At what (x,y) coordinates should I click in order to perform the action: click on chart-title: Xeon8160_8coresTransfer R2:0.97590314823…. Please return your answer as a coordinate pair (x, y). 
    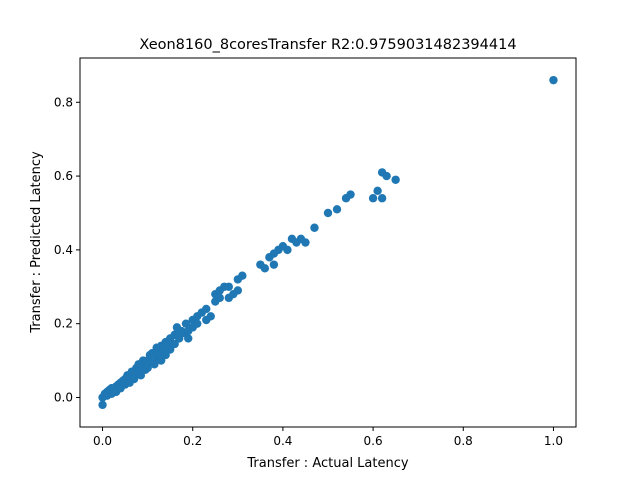
    Looking at the image, I should click on (327, 45).